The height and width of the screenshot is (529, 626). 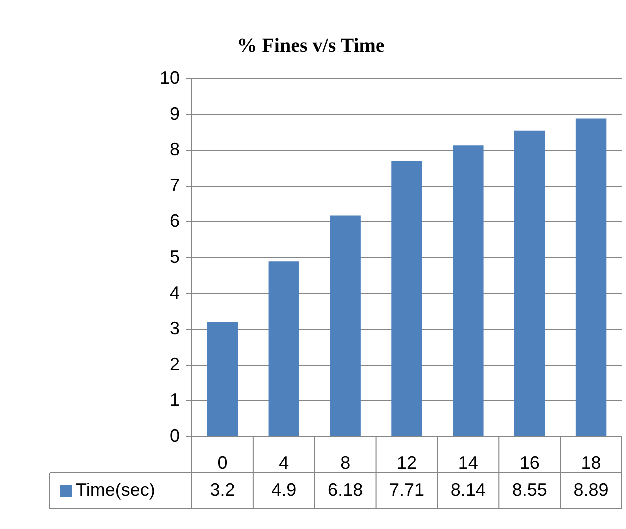 What do you see at coordinates (468, 462) in the screenshot?
I see `x-tick-label: 14` at bounding box center [468, 462].